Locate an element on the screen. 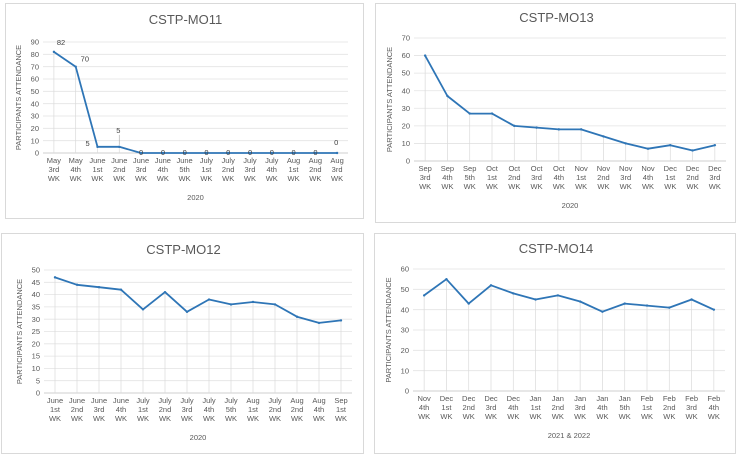  data-label: 82 is located at coordinates (61, 42).